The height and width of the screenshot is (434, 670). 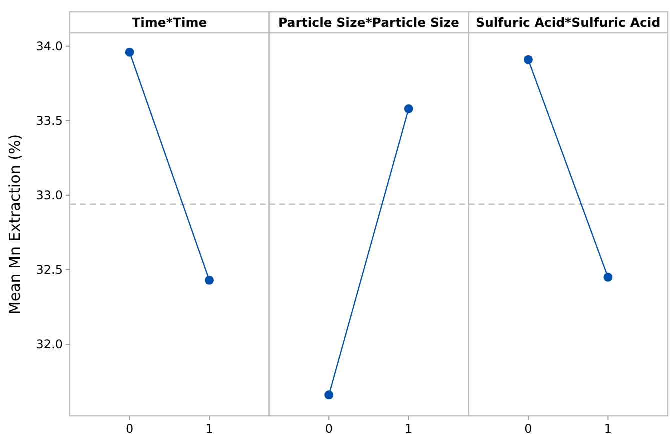 What do you see at coordinates (568, 22) in the screenshot?
I see `chart-title: Sulfuric Acid*Sulfuric Acid` at bounding box center [568, 22].